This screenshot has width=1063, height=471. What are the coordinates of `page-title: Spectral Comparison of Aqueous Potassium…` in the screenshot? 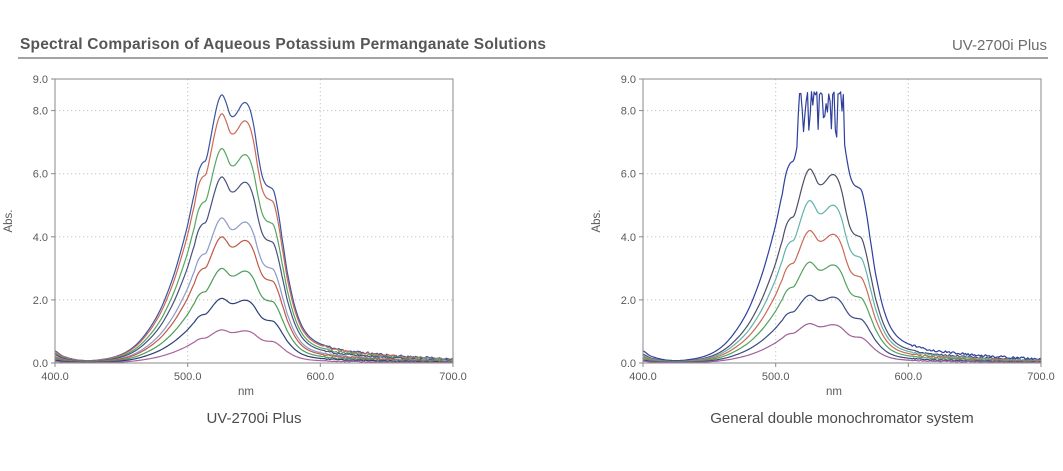 It's located at (283, 44).